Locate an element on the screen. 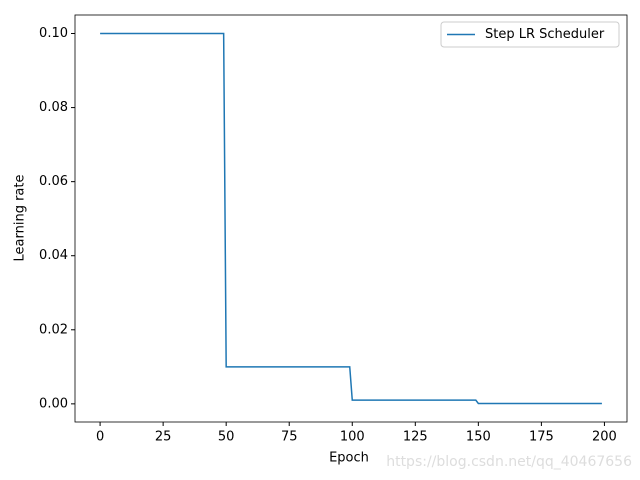  x-tick-label: 50 is located at coordinates (226, 437).